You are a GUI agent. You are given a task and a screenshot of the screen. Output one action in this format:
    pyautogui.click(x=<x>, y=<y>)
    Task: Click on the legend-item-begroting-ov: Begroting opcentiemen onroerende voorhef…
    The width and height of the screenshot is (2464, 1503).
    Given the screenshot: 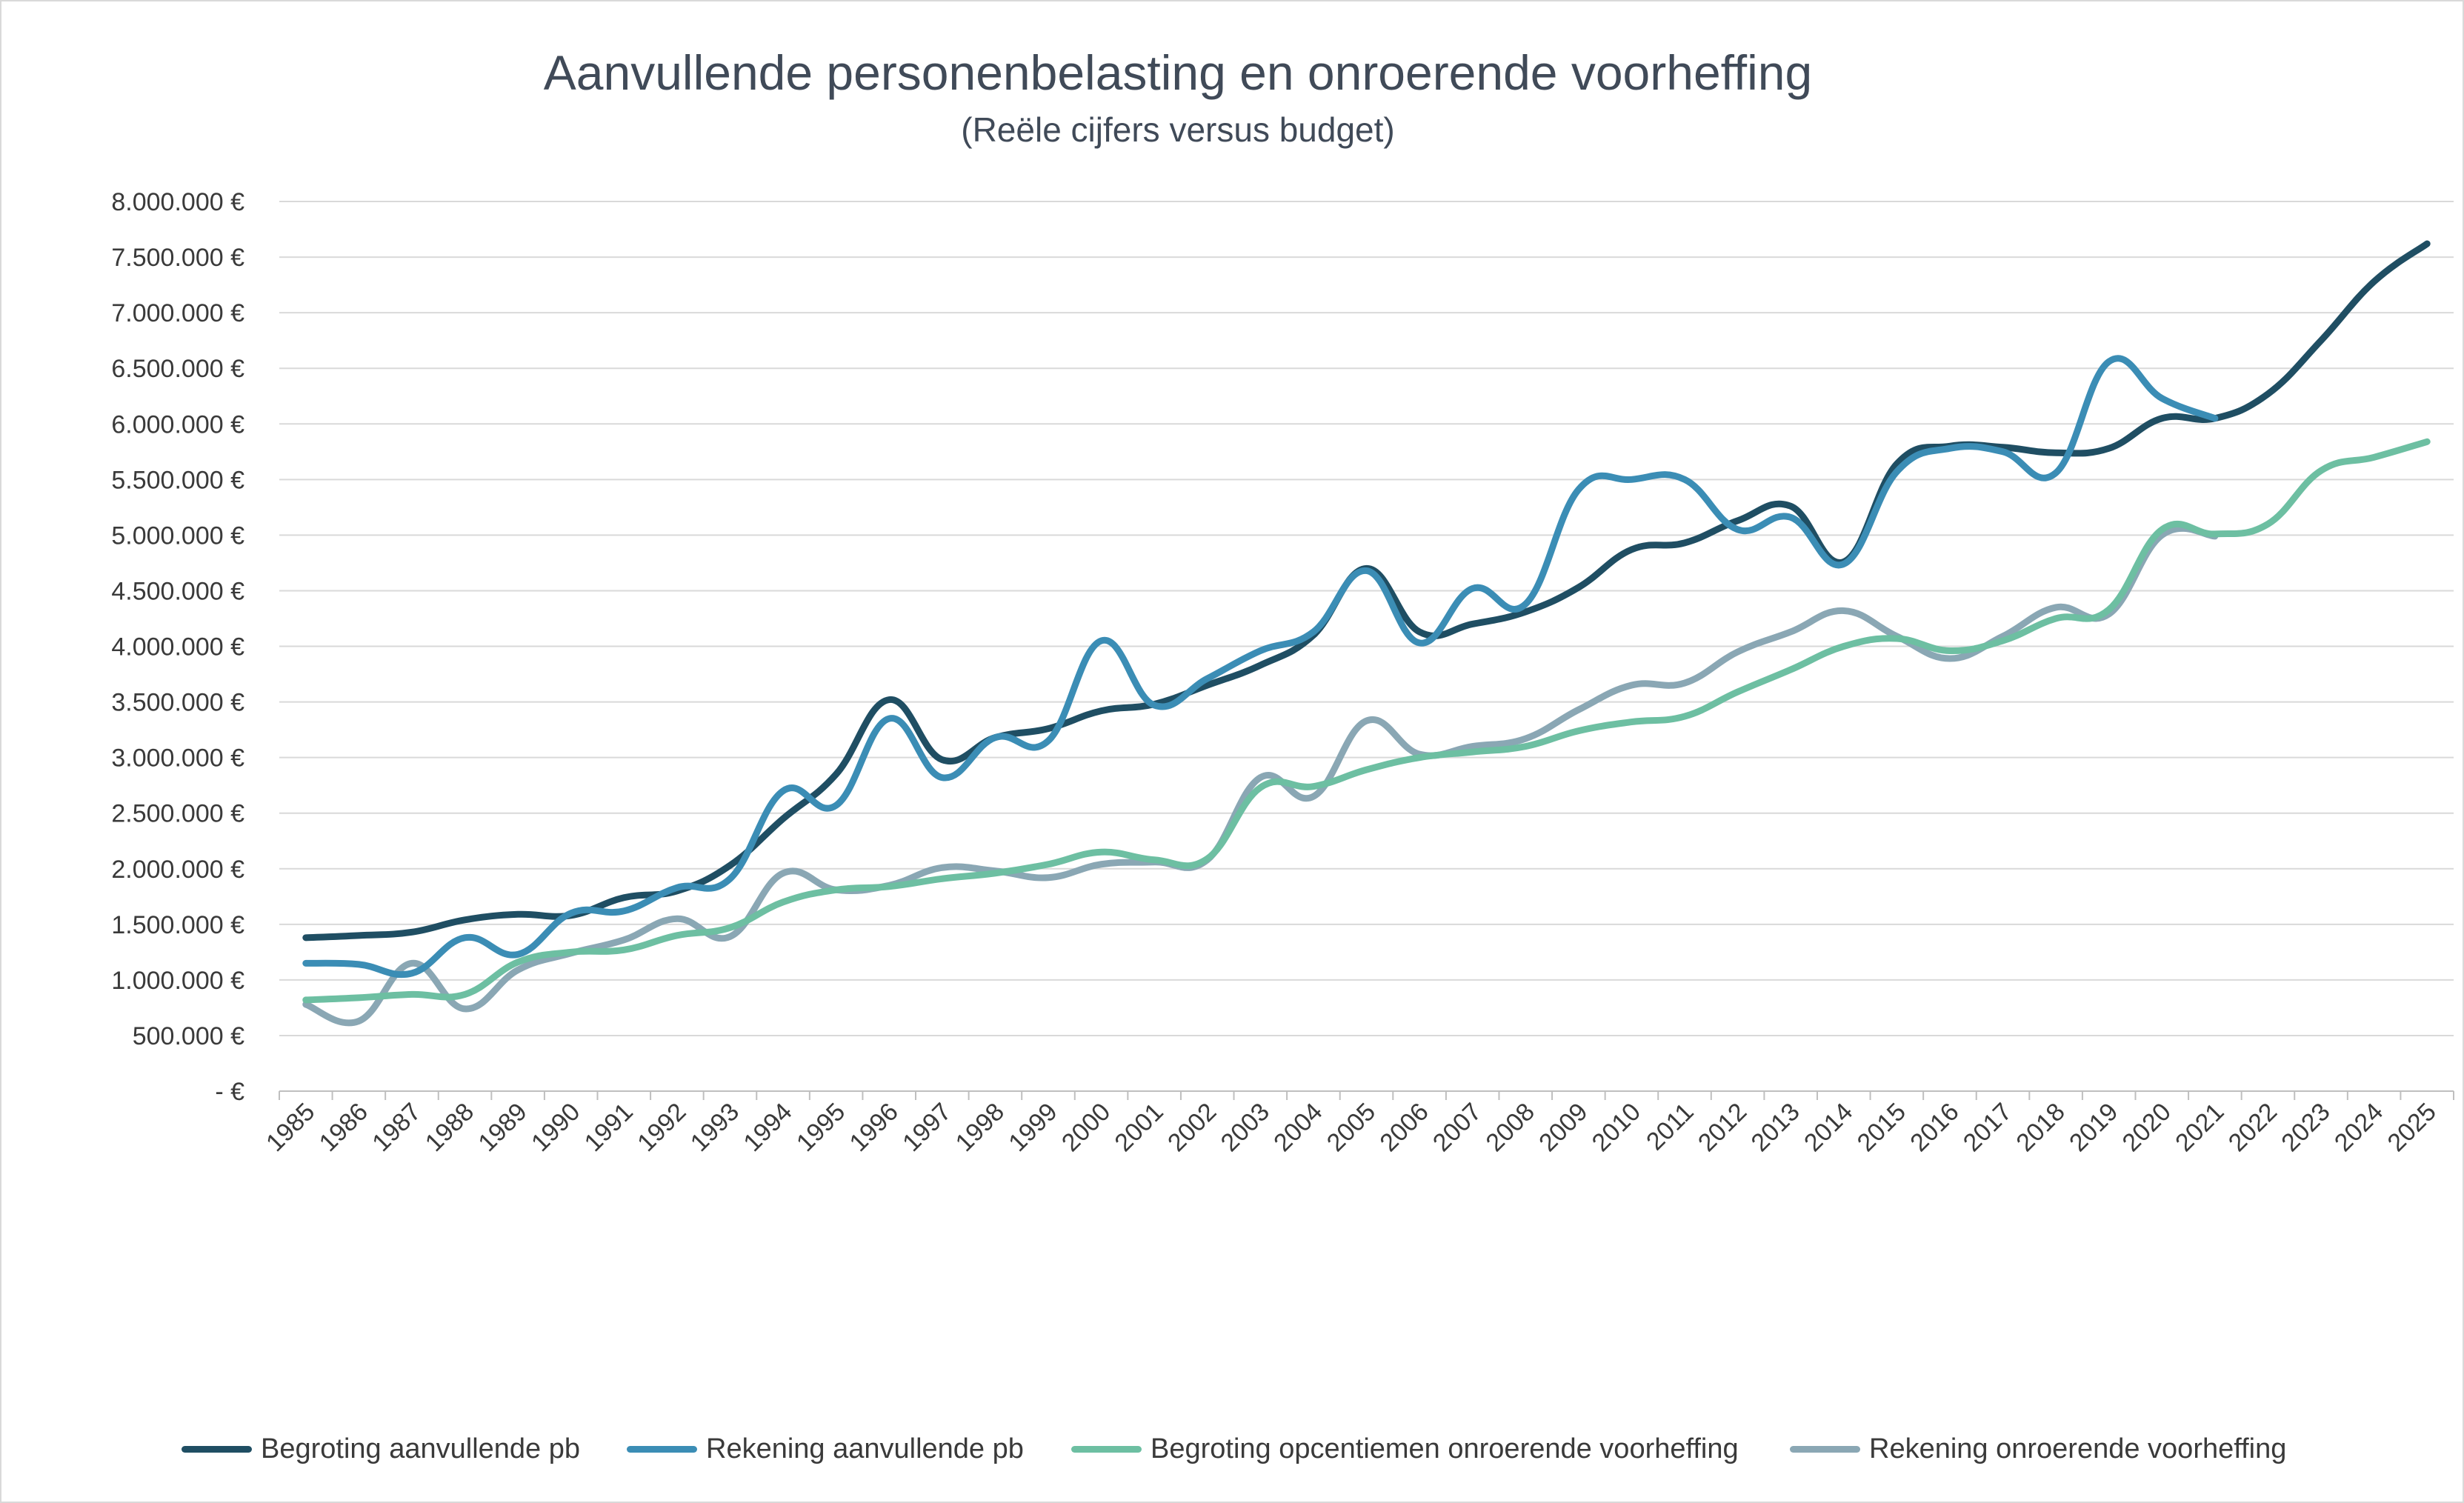 What is the action you would take?
    pyautogui.click(x=1405, y=1449)
    